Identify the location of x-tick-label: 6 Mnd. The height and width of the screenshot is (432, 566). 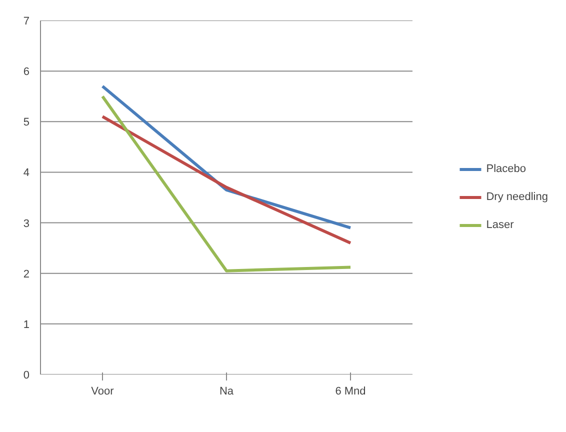
(350, 392).